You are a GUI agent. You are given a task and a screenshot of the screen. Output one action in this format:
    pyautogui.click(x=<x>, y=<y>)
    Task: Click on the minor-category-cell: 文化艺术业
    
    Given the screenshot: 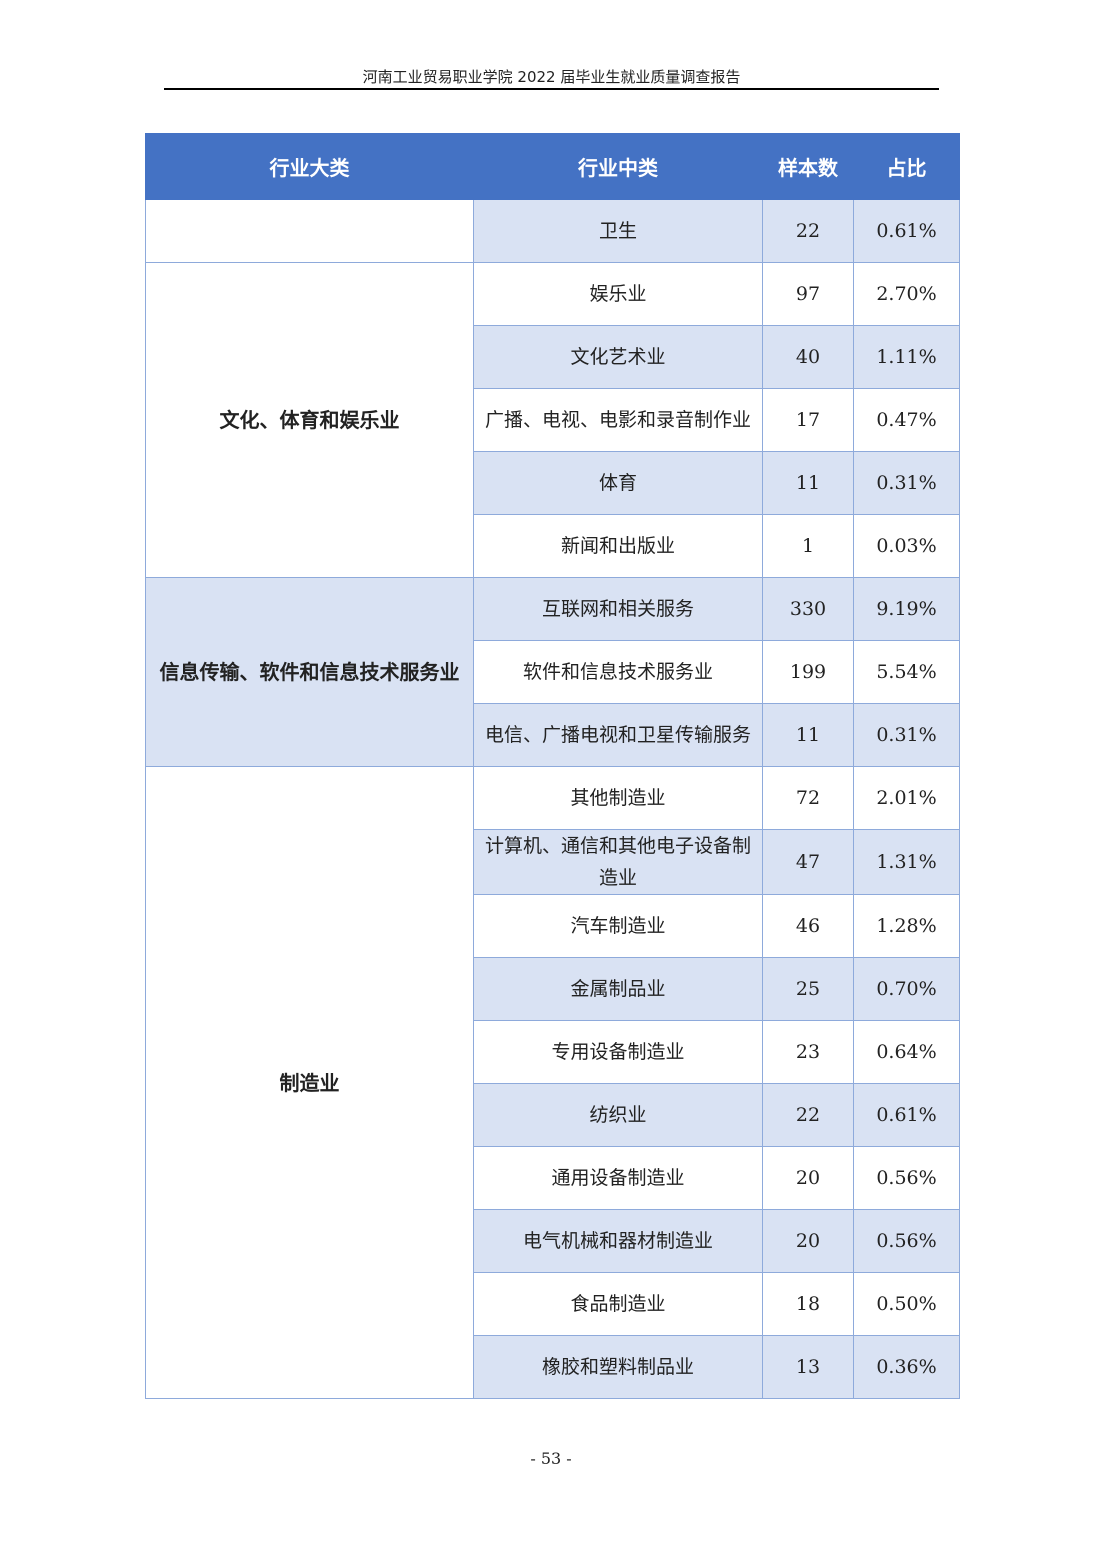 What is the action you would take?
    pyautogui.click(x=618, y=357)
    